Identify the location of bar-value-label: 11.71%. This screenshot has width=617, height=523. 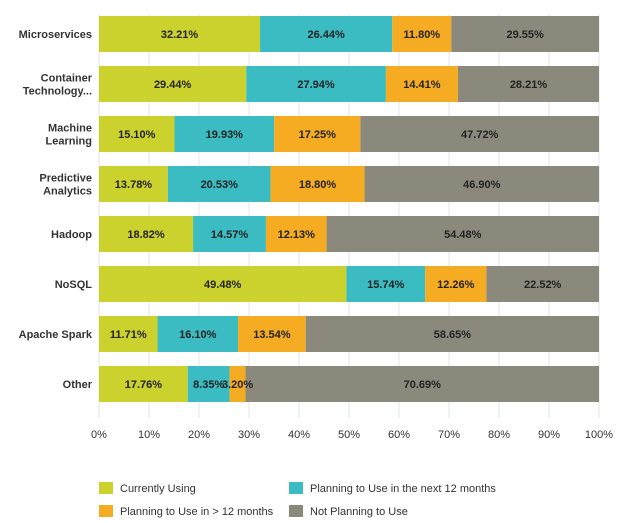
(128, 335).